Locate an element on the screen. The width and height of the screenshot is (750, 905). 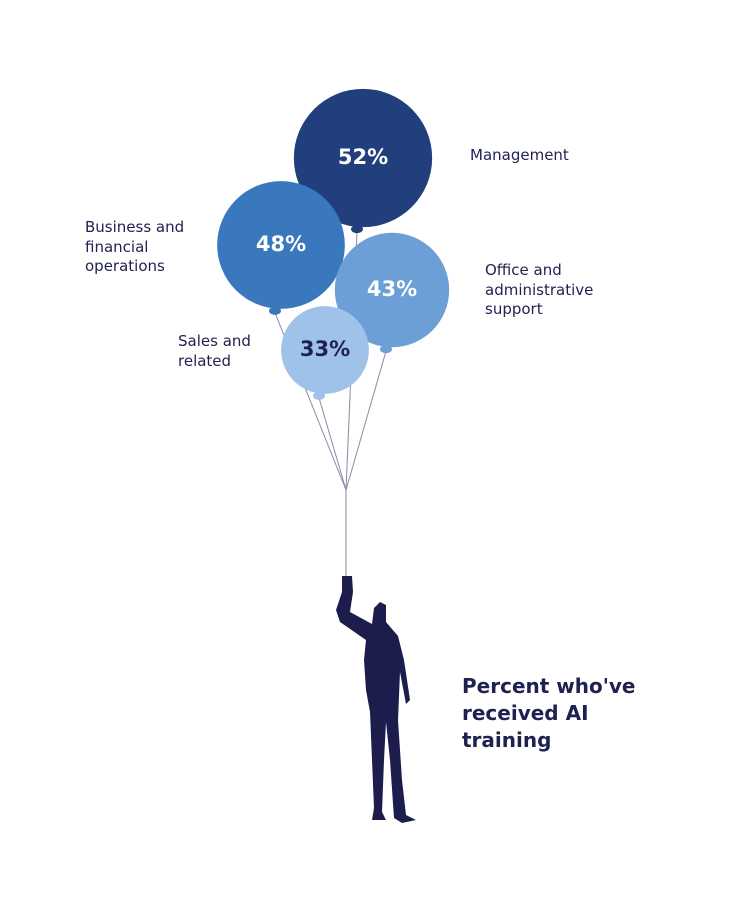
category-label: Management is located at coordinates (519, 155).